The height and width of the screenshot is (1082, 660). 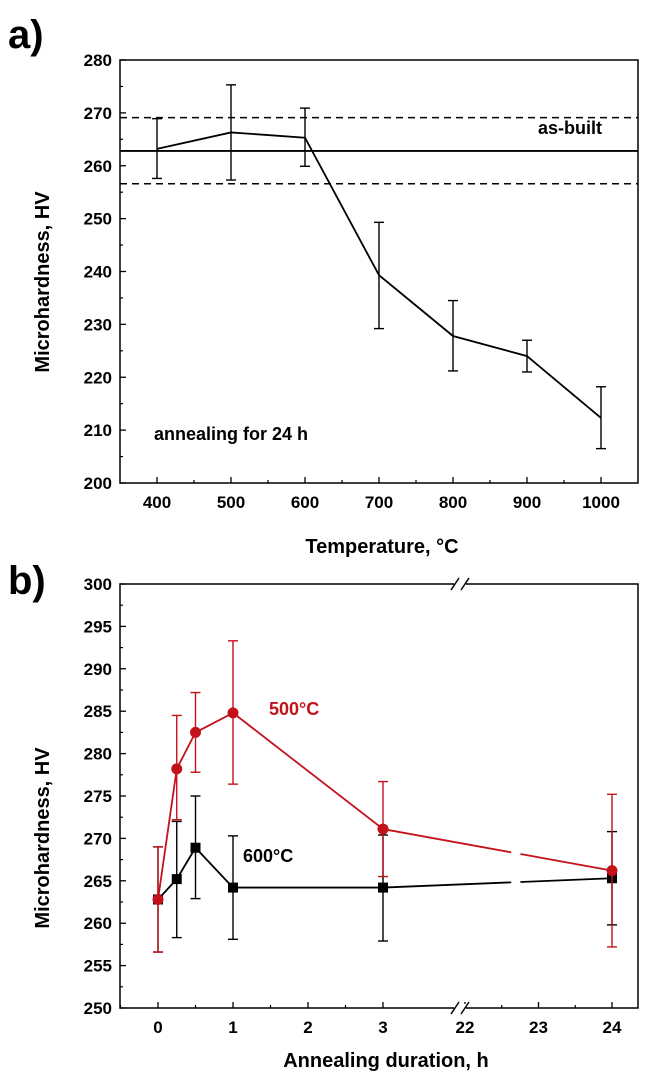 What do you see at coordinates (98, 166) in the screenshot?
I see `panel-a-y-tick-label: 260` at bounding box center [98, 166].